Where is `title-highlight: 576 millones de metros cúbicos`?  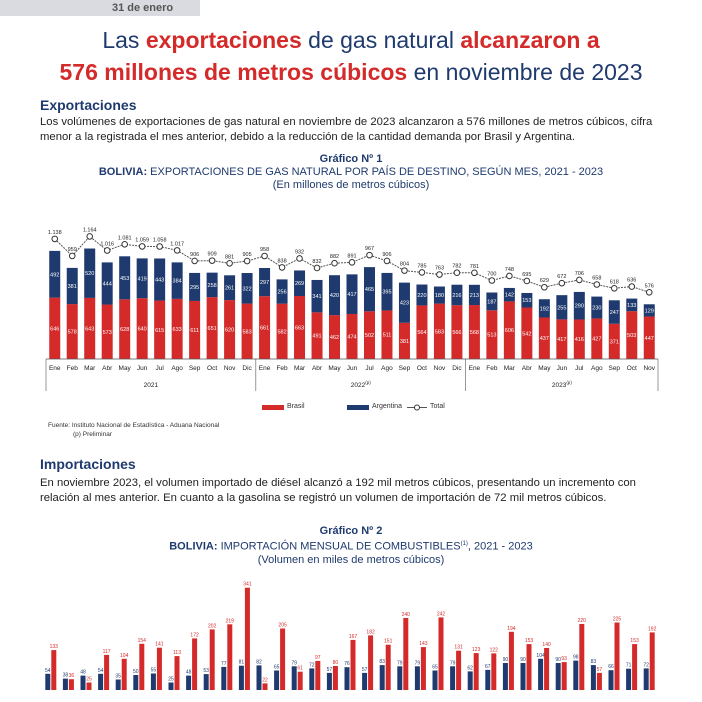
title-highlight: 576 millones de metros cúbicos is located at coordinates (233, 72).